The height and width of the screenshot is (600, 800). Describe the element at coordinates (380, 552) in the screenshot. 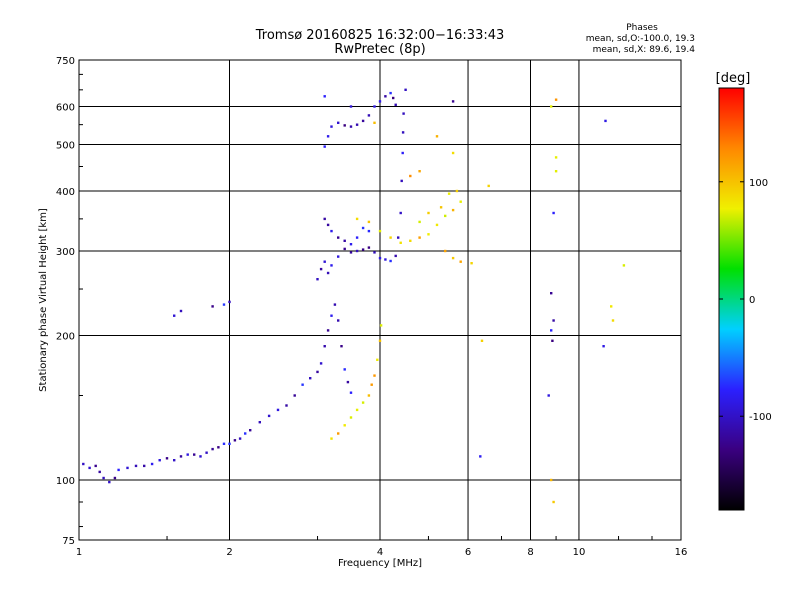

I see `x-tick-label: 4` at that location.